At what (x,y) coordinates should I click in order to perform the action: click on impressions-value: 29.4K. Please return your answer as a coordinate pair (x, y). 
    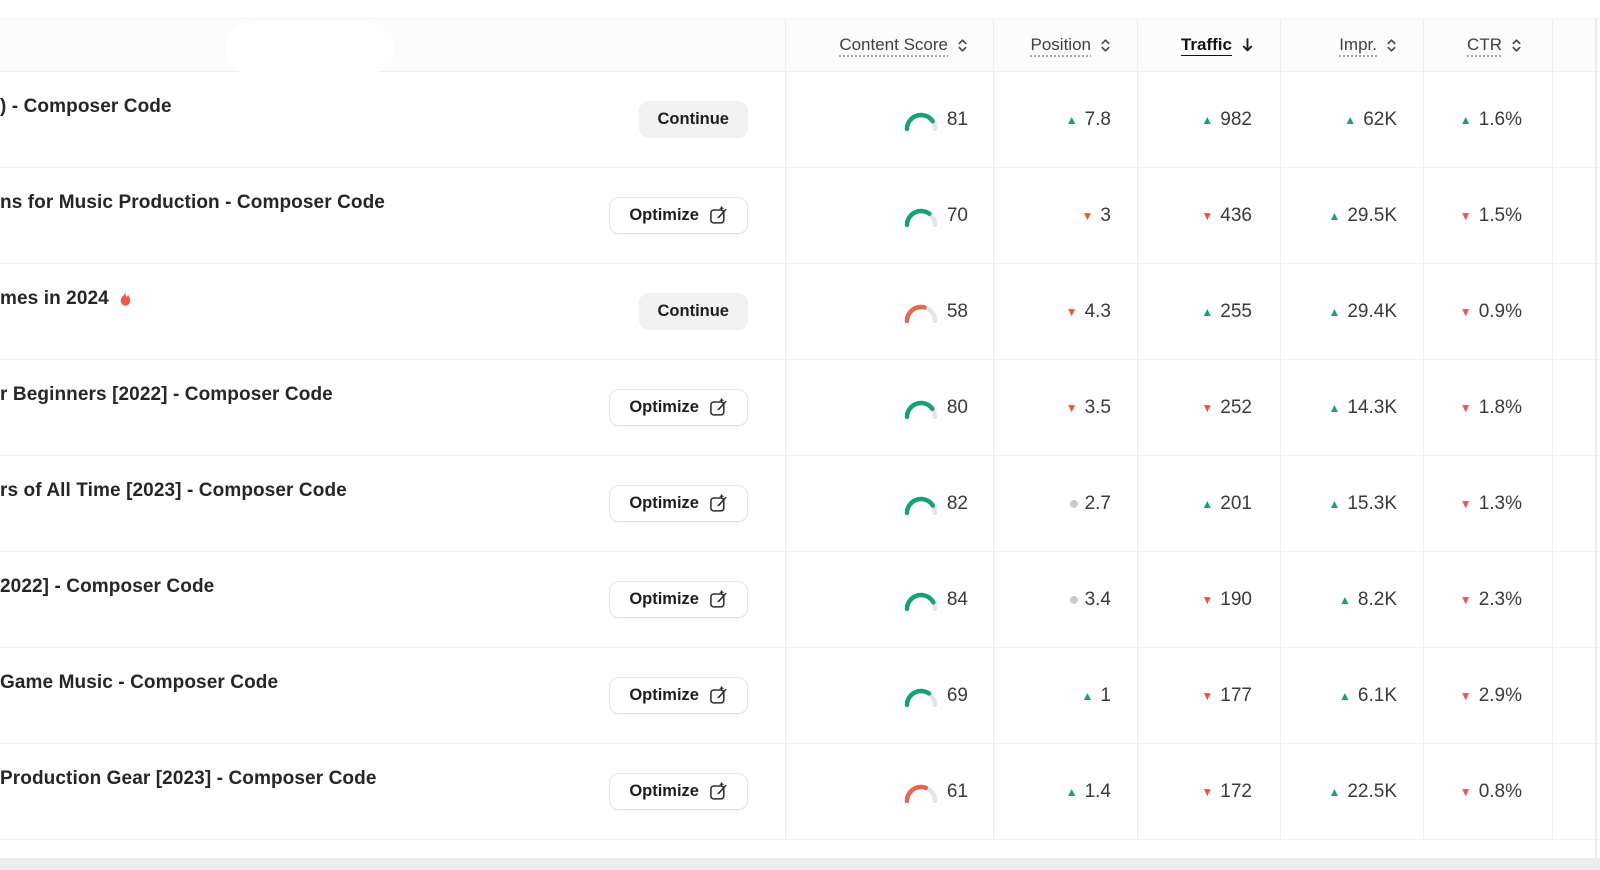
    Looking at the image, I should click on (1372, 311).